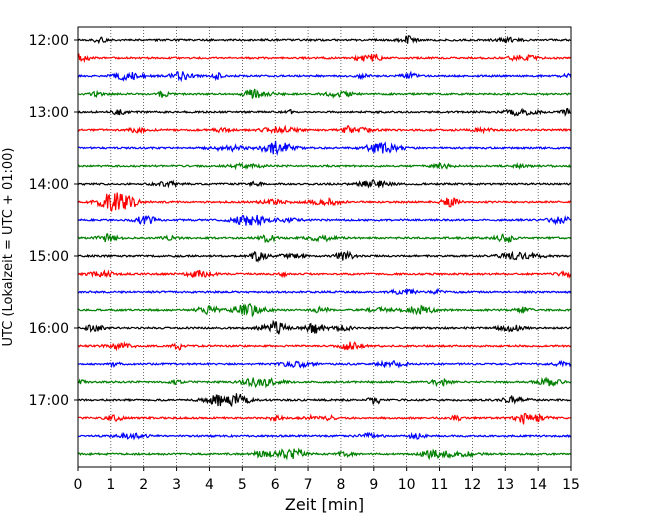  What do you see at coordinates (571, 485) in the screenshot?
I see `x-tick-label: 15` at bounding box center [571, 485].